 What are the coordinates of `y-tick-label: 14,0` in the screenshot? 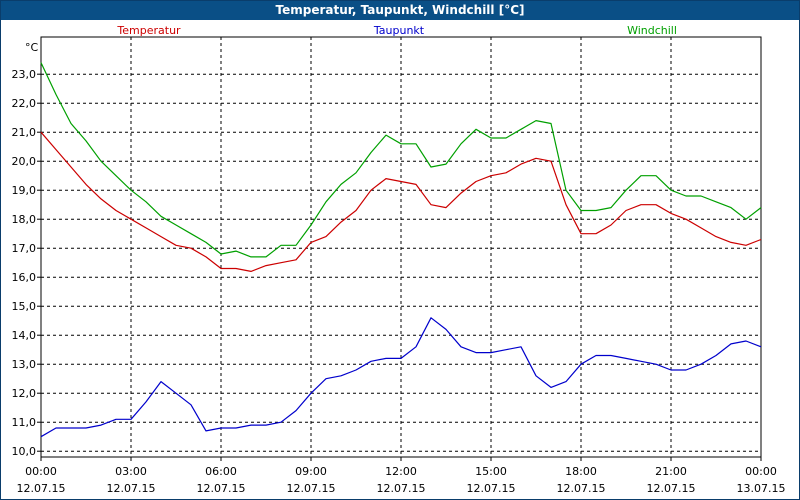 It's located at (24, 335).